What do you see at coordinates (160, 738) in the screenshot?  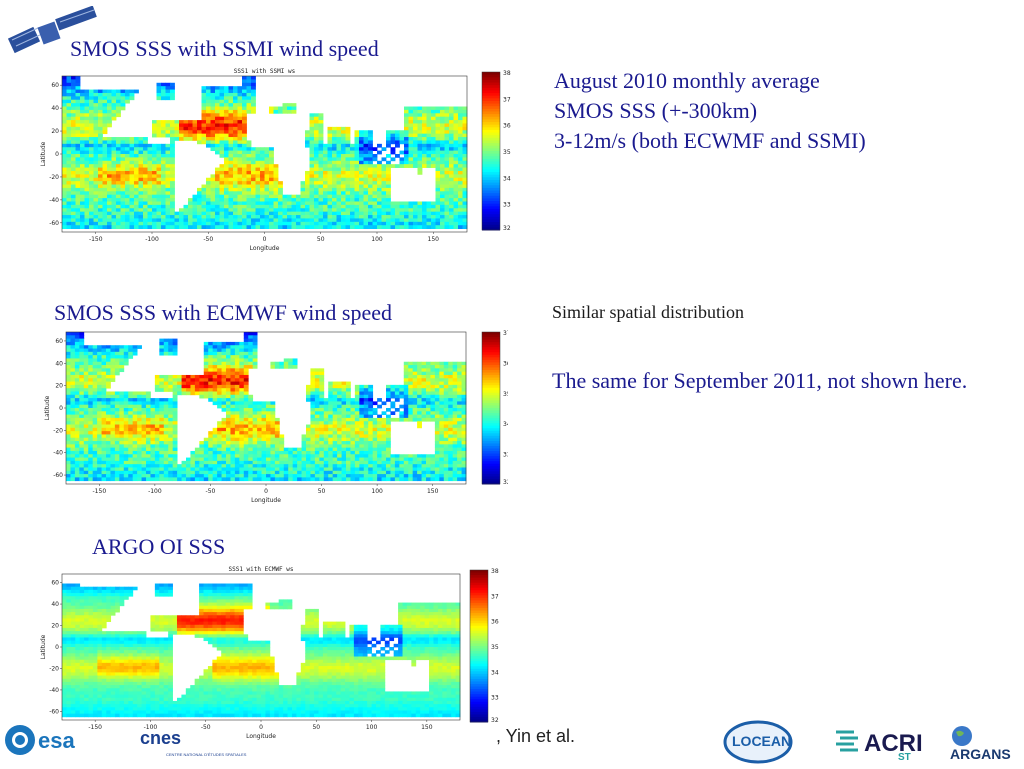 I see `cnes-logo-text: cnes` at bounding box center [160, 738].